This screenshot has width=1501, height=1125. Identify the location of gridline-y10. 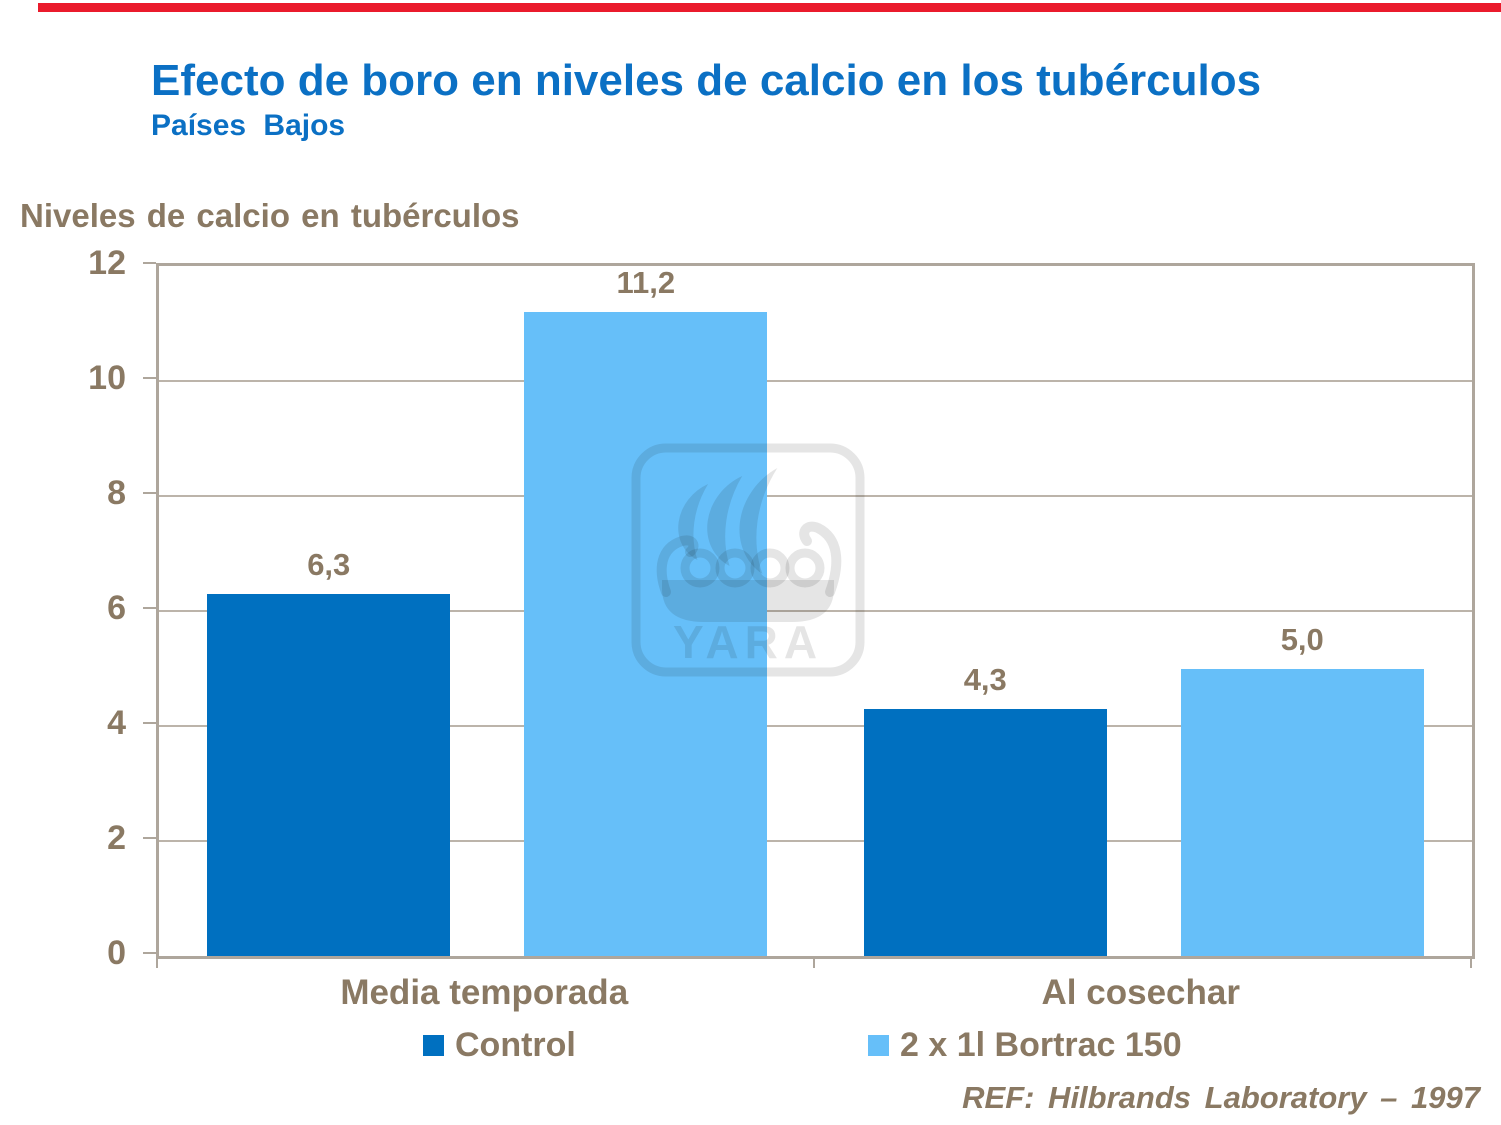
(815, 381).